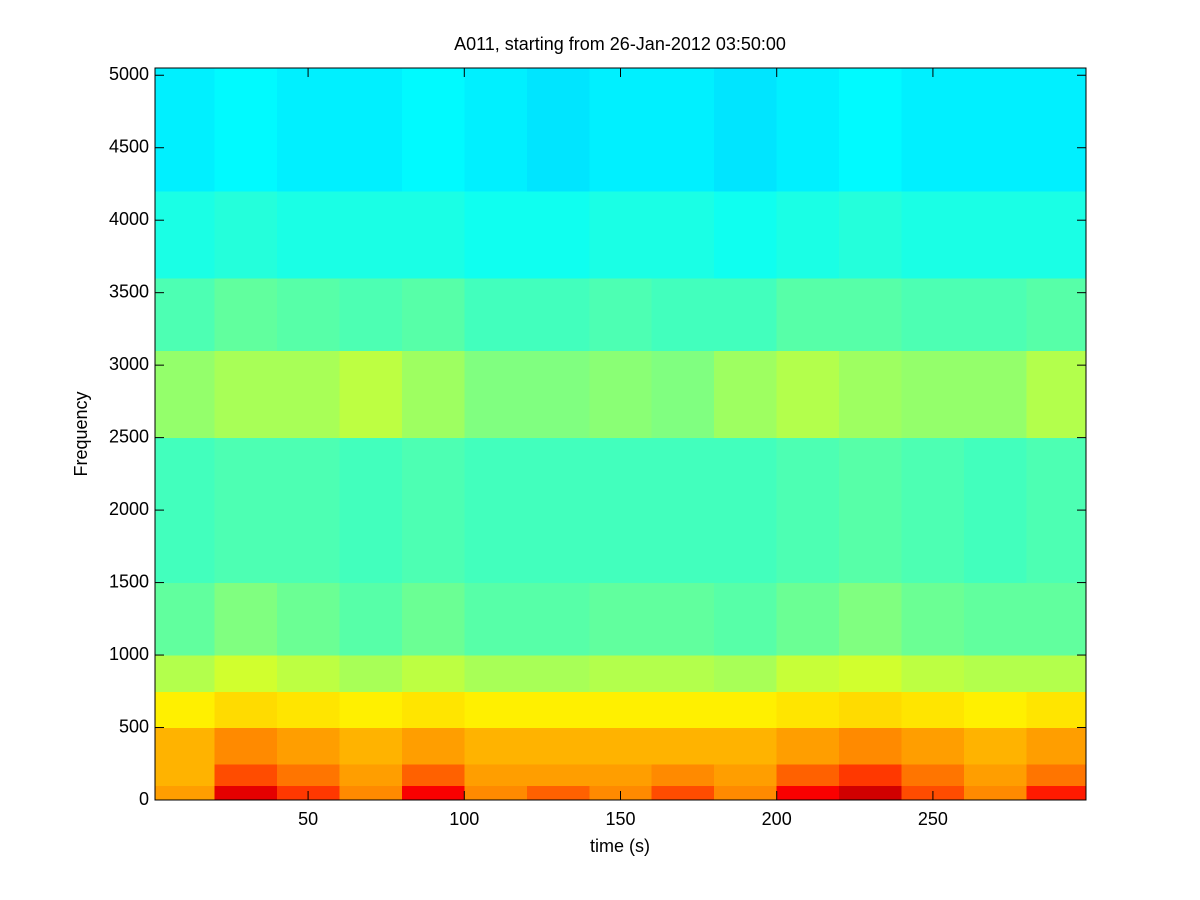 This screenshot has height=900, width=1200. Describe the element at coordinates (129, 509) in the screenshot. I see `y-tick-label: 2000` at that location.